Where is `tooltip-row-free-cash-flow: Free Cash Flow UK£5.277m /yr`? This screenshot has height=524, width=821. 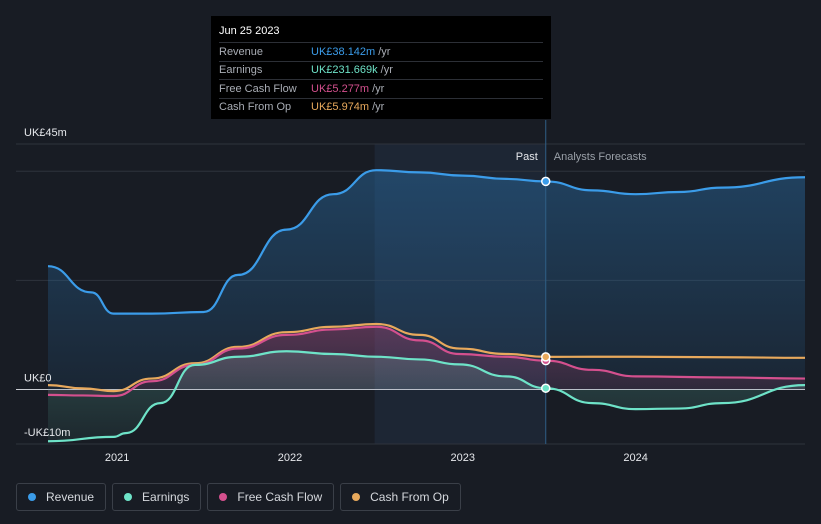 tooltip-row-free-cash-flow: Free Cash Flow UK£5.277m /yr is located at coordinates (381, 88).